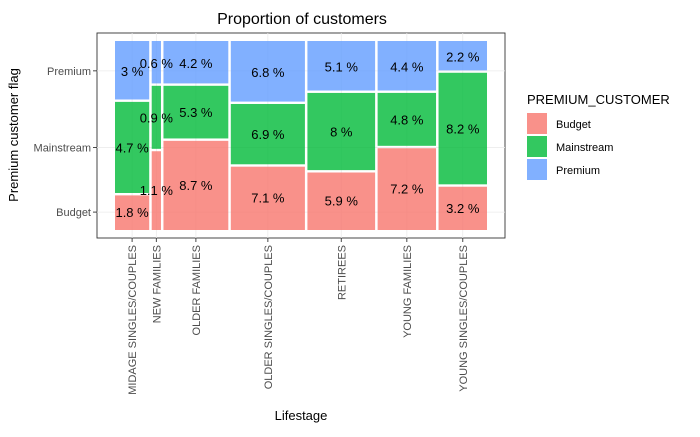 The width and height of the screenshot is (700, 437). I want to click on x-tick-label: MIDAGE SINGLES/COUPLES, so click(133, 320).